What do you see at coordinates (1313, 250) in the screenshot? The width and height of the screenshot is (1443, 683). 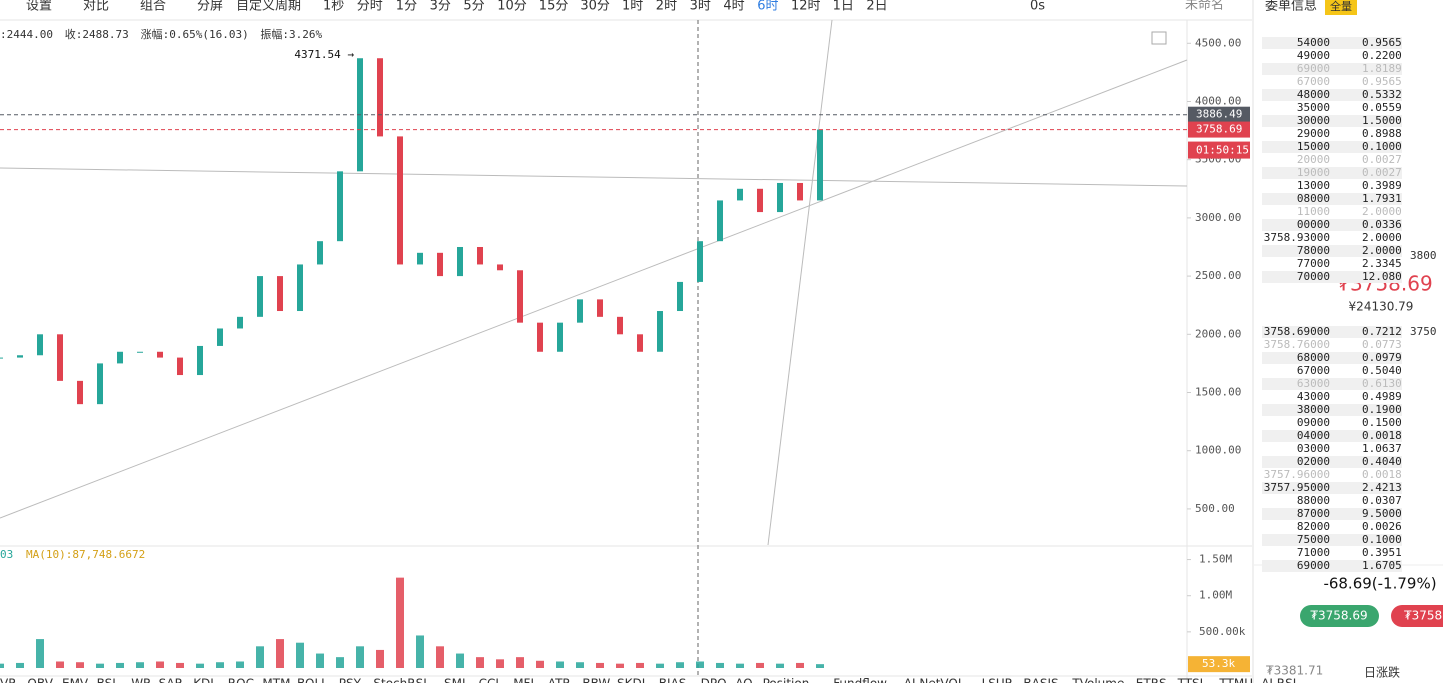 I see `book-price: 78000` at bounding box center [1313, 250].